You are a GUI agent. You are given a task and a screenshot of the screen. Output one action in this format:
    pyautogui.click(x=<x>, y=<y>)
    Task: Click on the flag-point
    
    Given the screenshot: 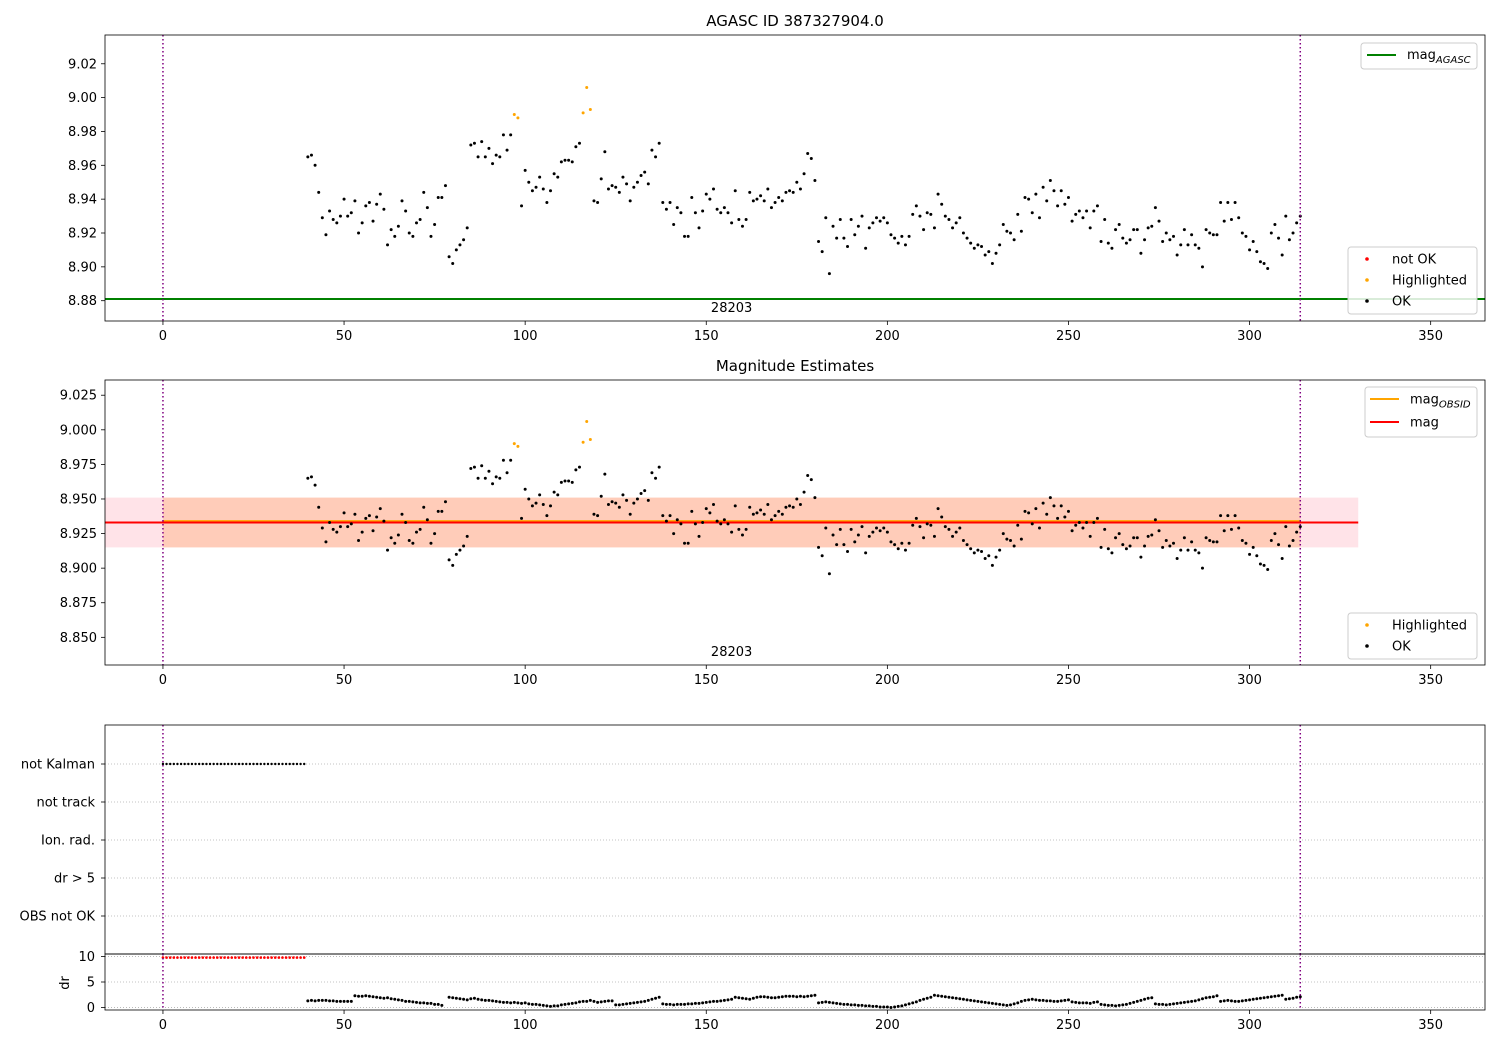 What is the action you would take?
    pyautogui.click(x=293, y=764)
    